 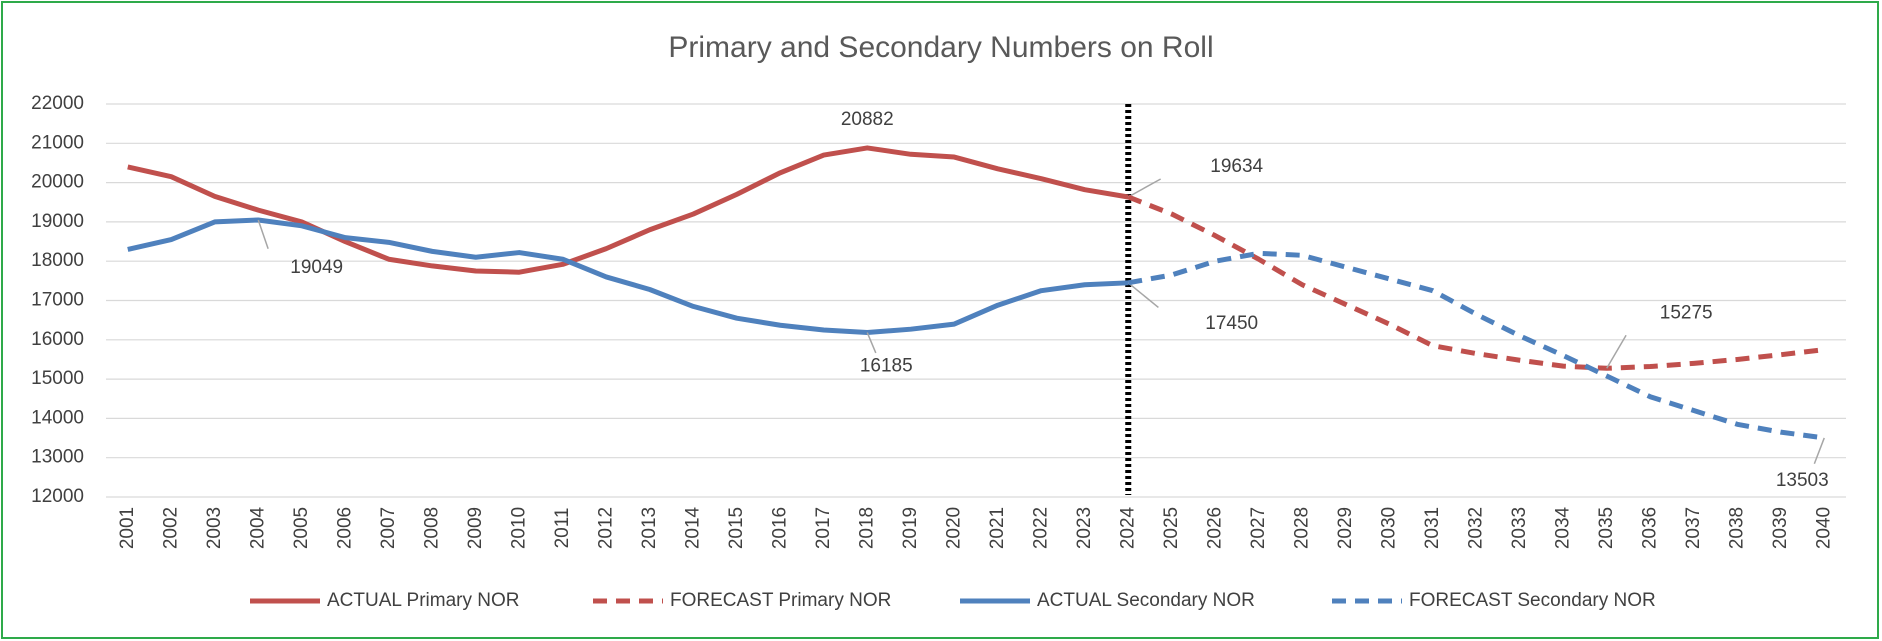 What do you see at coordinates (57, 142) in the screenshot?
I see `y-tick-label: 21000` at bounding box center [57, 142].